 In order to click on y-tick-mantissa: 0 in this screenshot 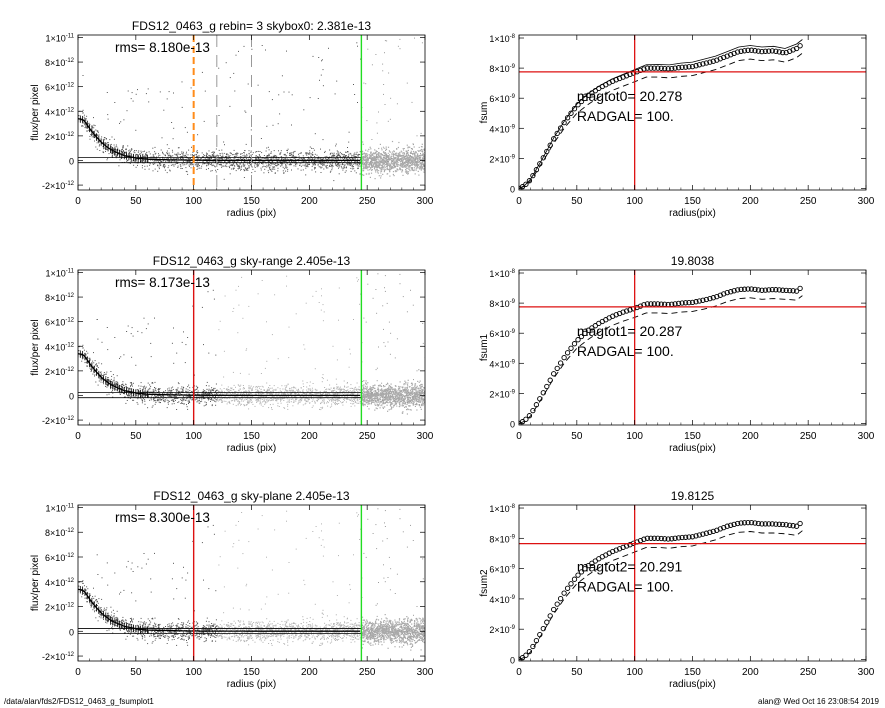, I will do `click(71, 161)`.